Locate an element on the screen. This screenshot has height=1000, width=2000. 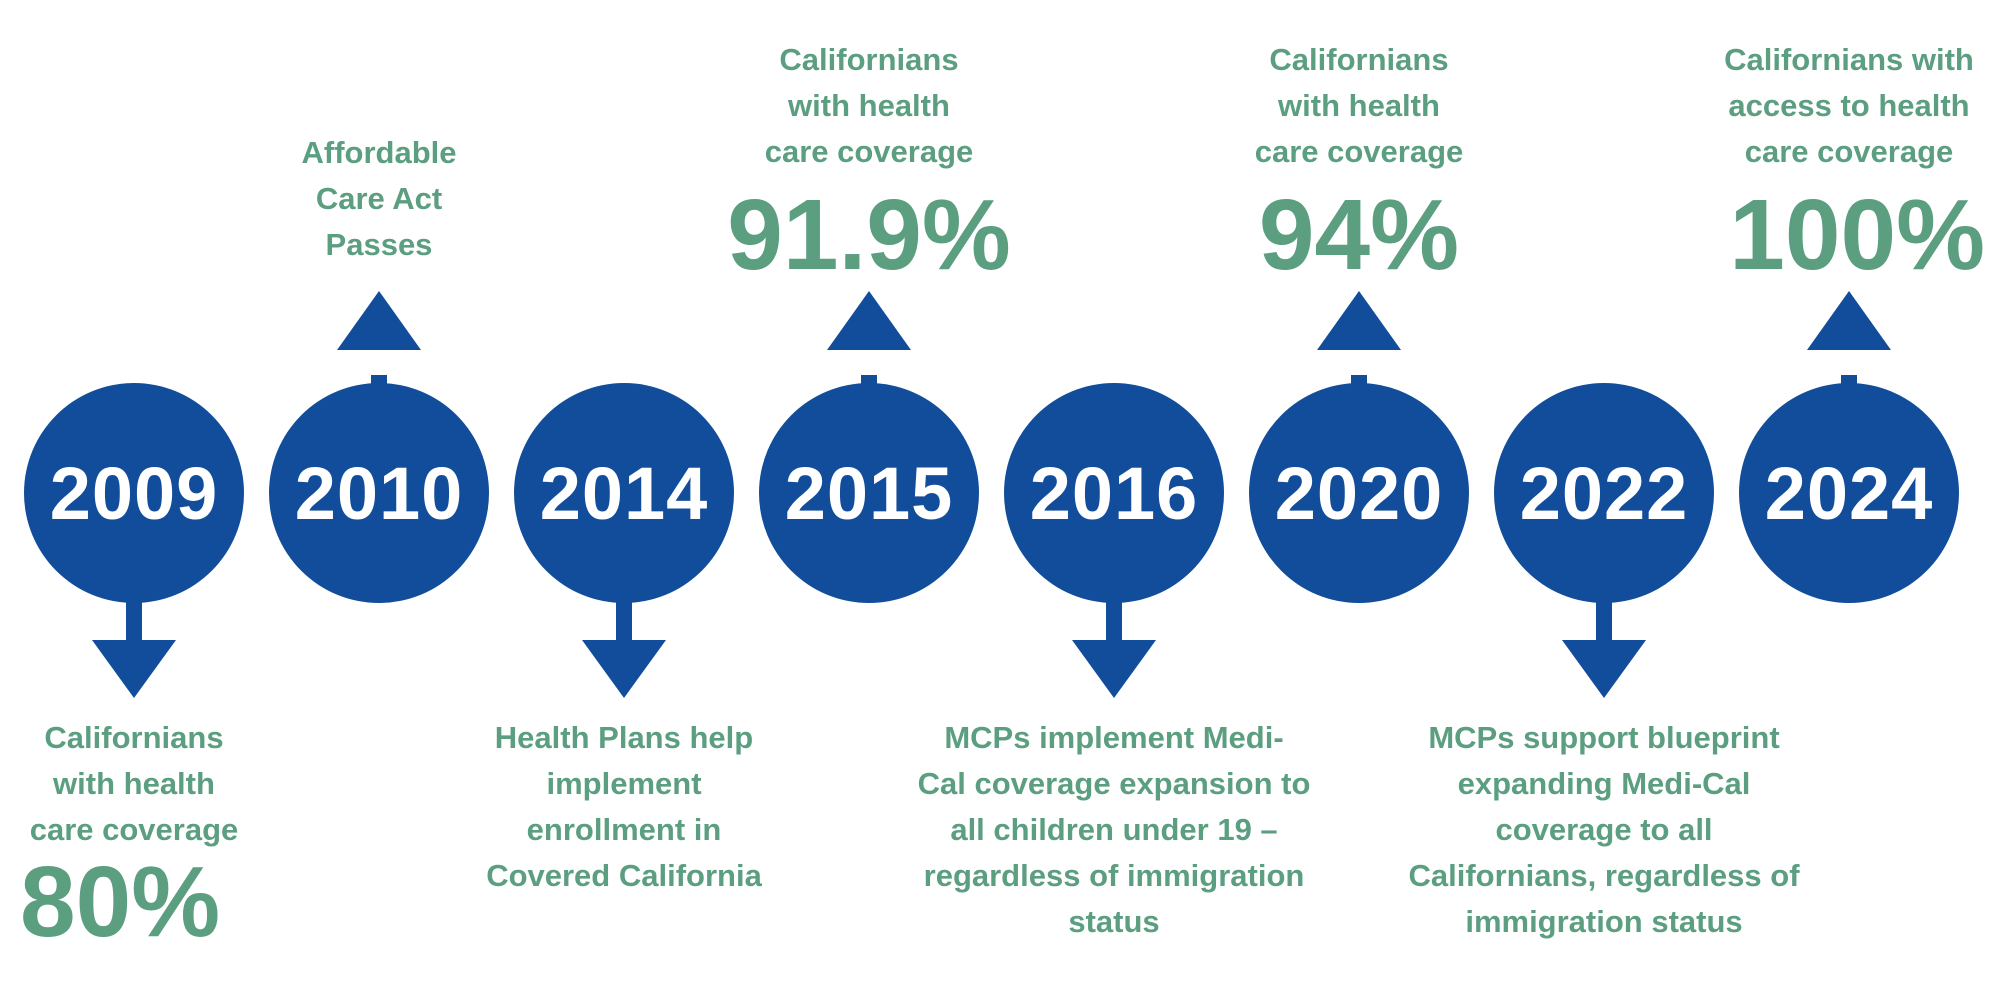
caption-line: immigration status is located at coordinates (1604, 921).